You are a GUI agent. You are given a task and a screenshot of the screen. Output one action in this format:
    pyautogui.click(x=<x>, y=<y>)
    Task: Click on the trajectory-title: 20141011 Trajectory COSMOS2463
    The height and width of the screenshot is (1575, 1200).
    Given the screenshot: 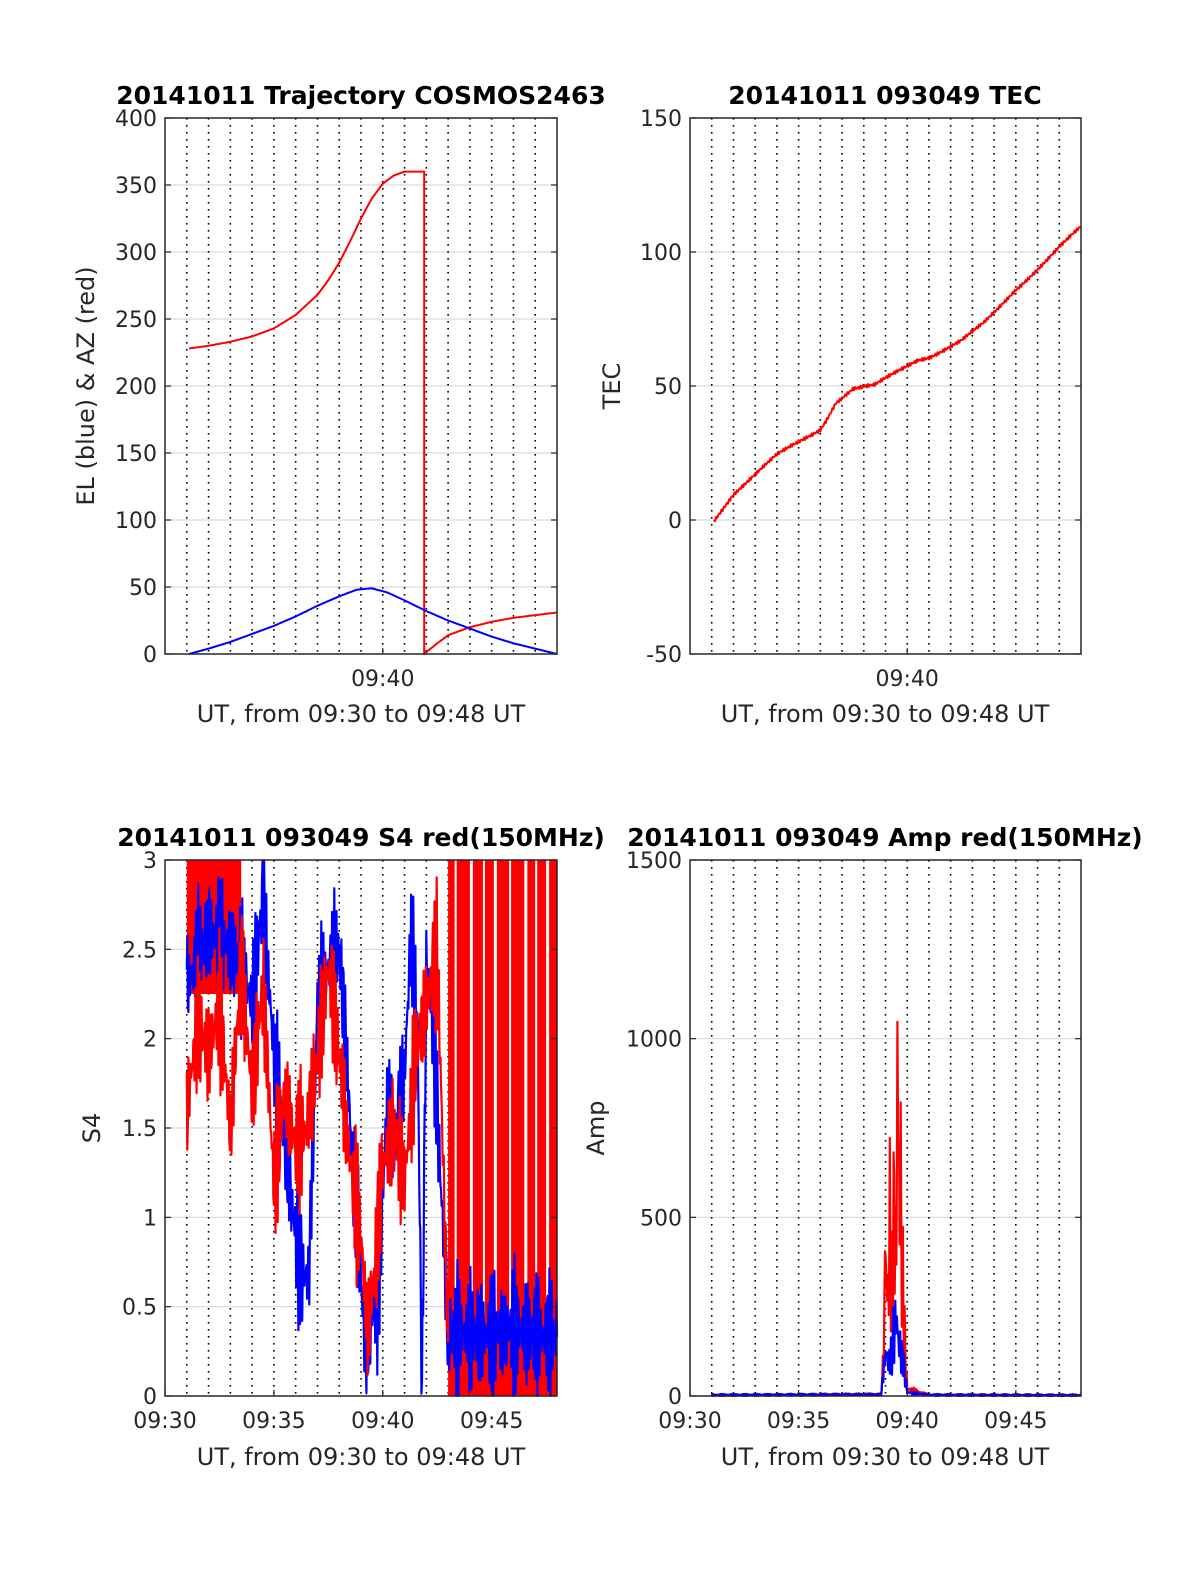 What is the action you would take?
    pyautogui.click(x=361, y=95)
    